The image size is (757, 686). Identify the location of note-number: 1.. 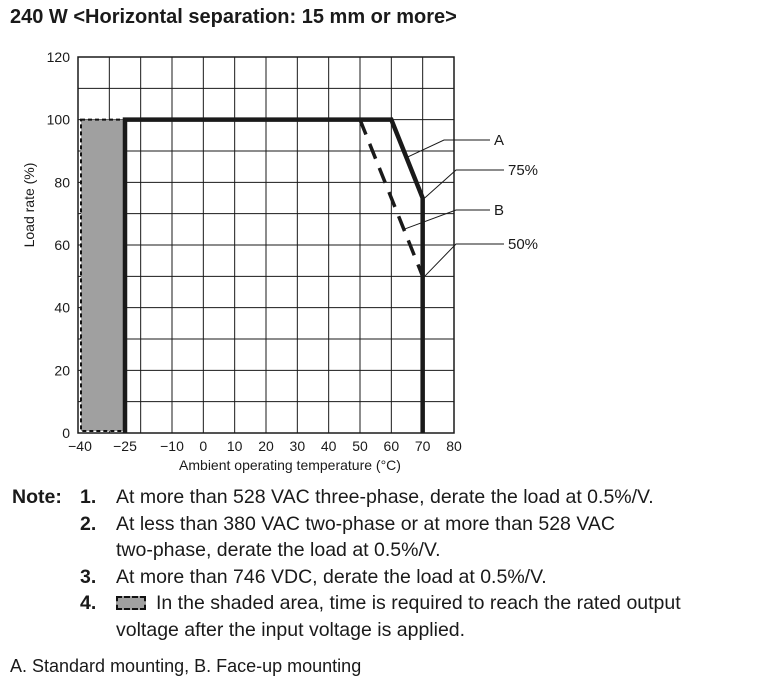
(88, 497).